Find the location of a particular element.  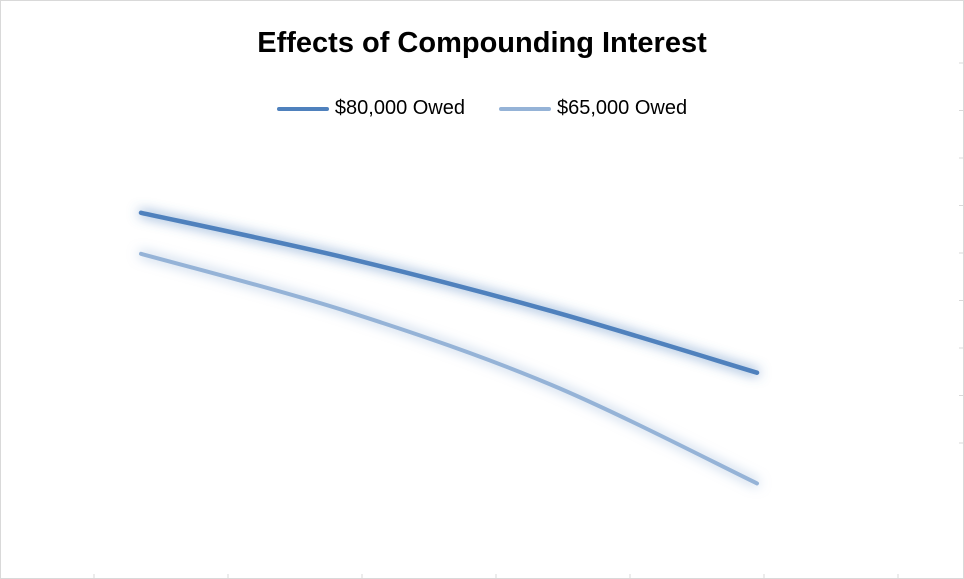

legend: $80,000 Owed $65,000 Owed is located at coordinates (482, 108).